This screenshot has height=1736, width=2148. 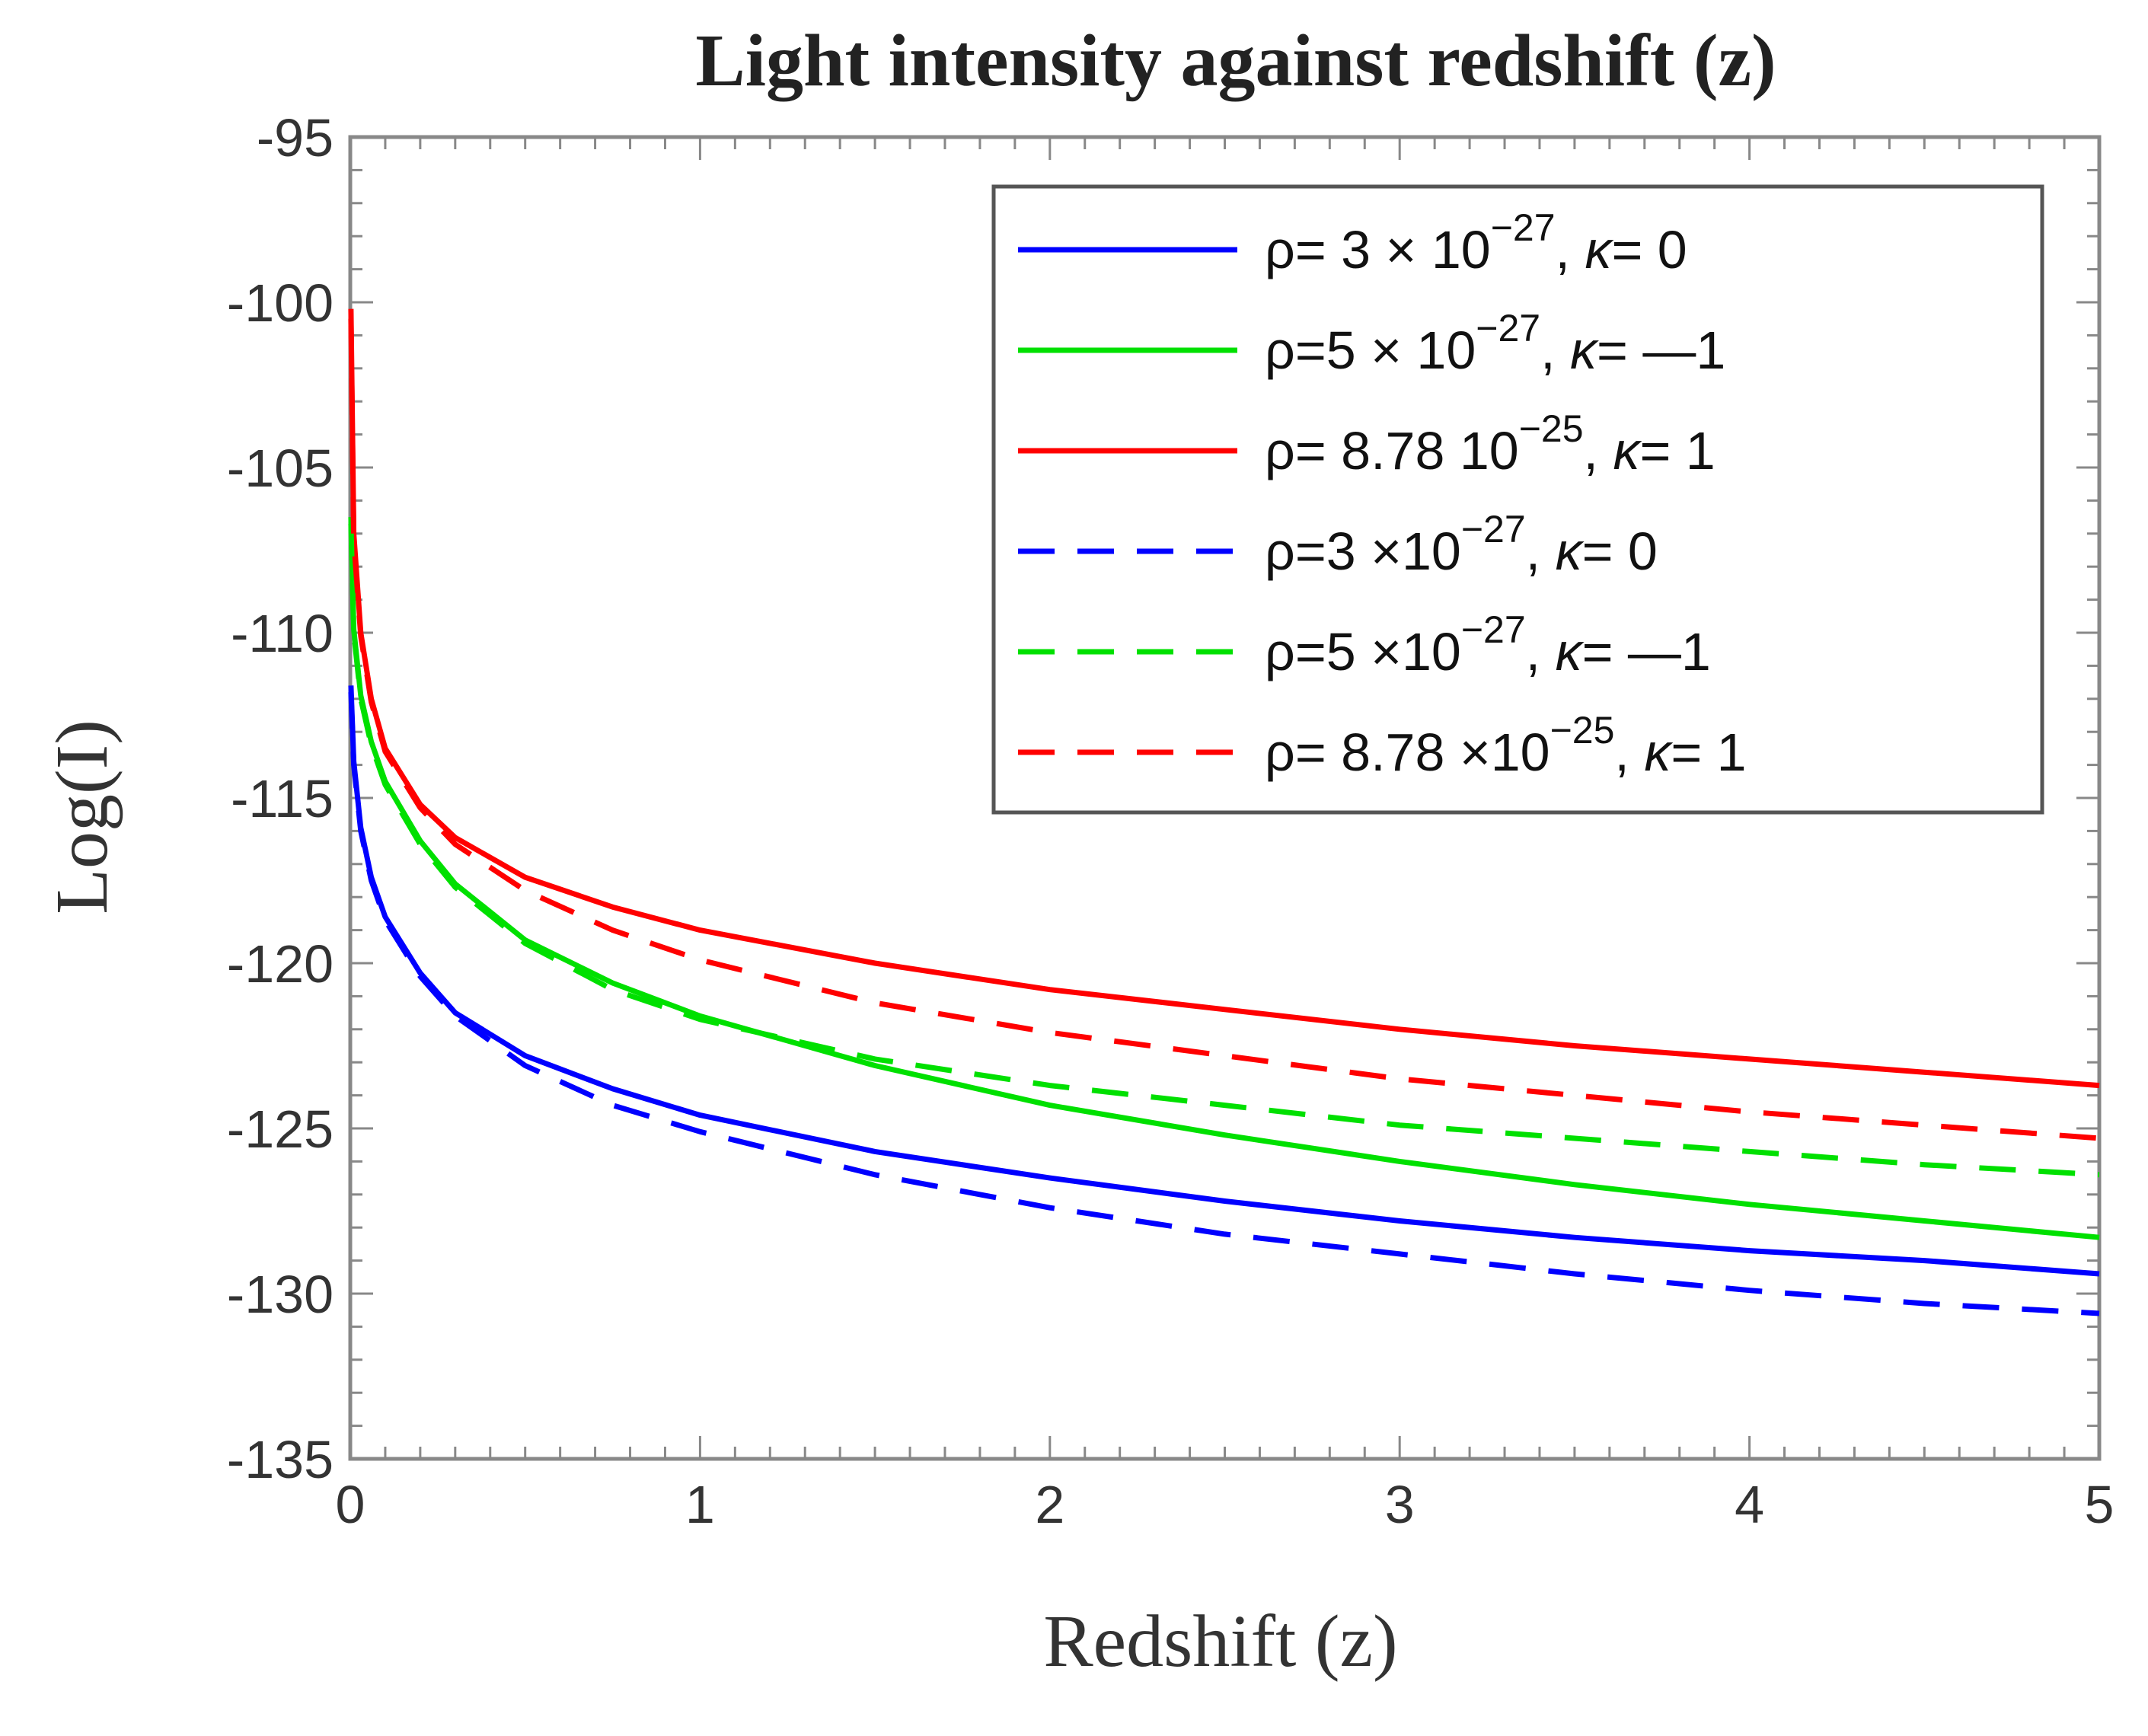 I want to click on y-tick-label: -135, so click(x=280, y=1459).